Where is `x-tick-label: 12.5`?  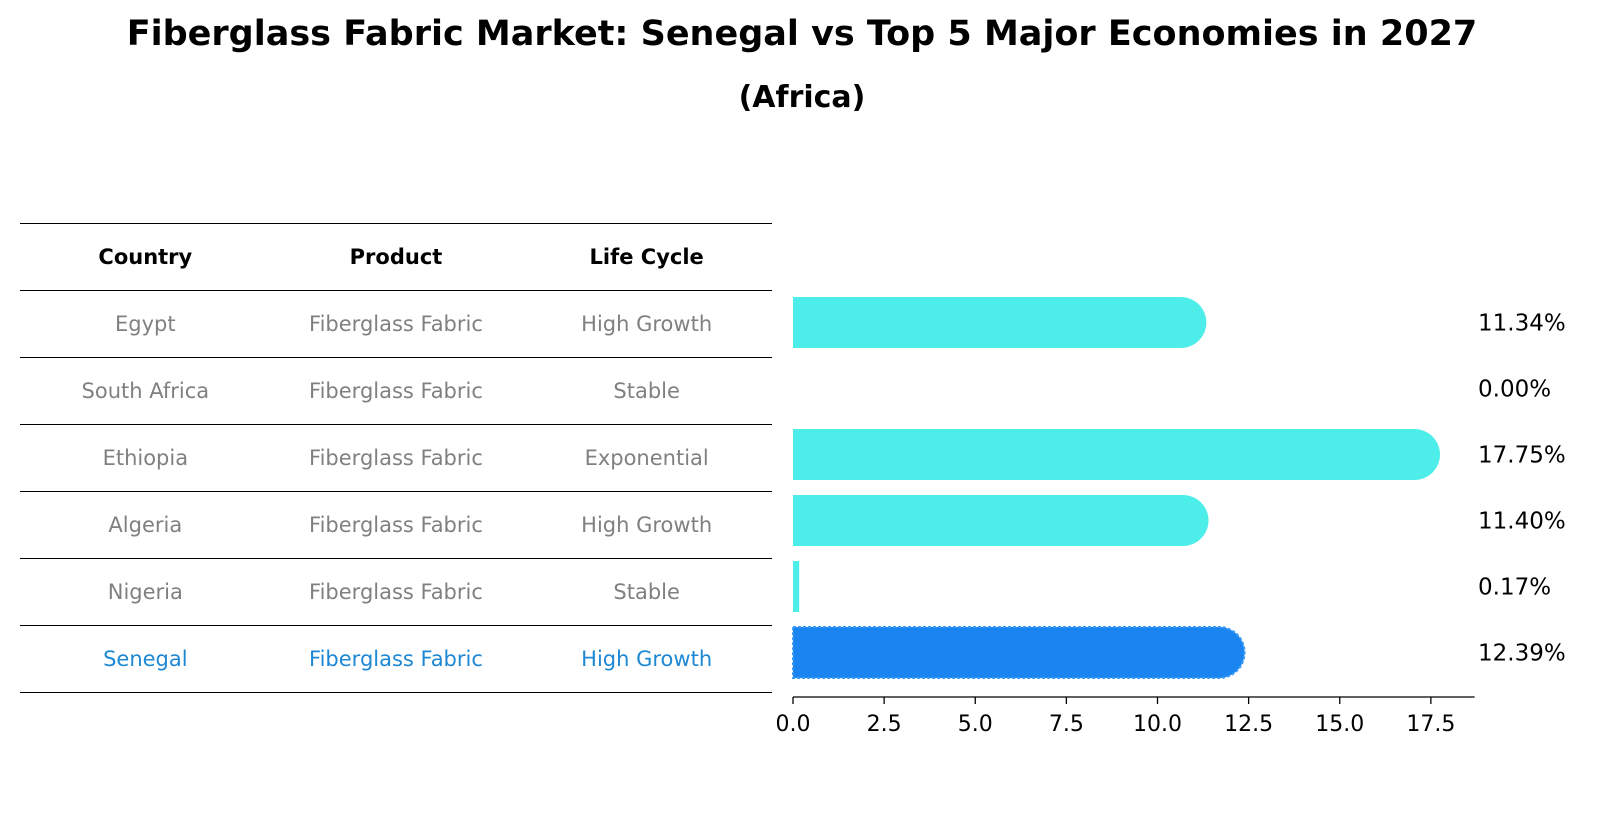 x-tick-label: 12.5 is located at coordinates (1248, 724).